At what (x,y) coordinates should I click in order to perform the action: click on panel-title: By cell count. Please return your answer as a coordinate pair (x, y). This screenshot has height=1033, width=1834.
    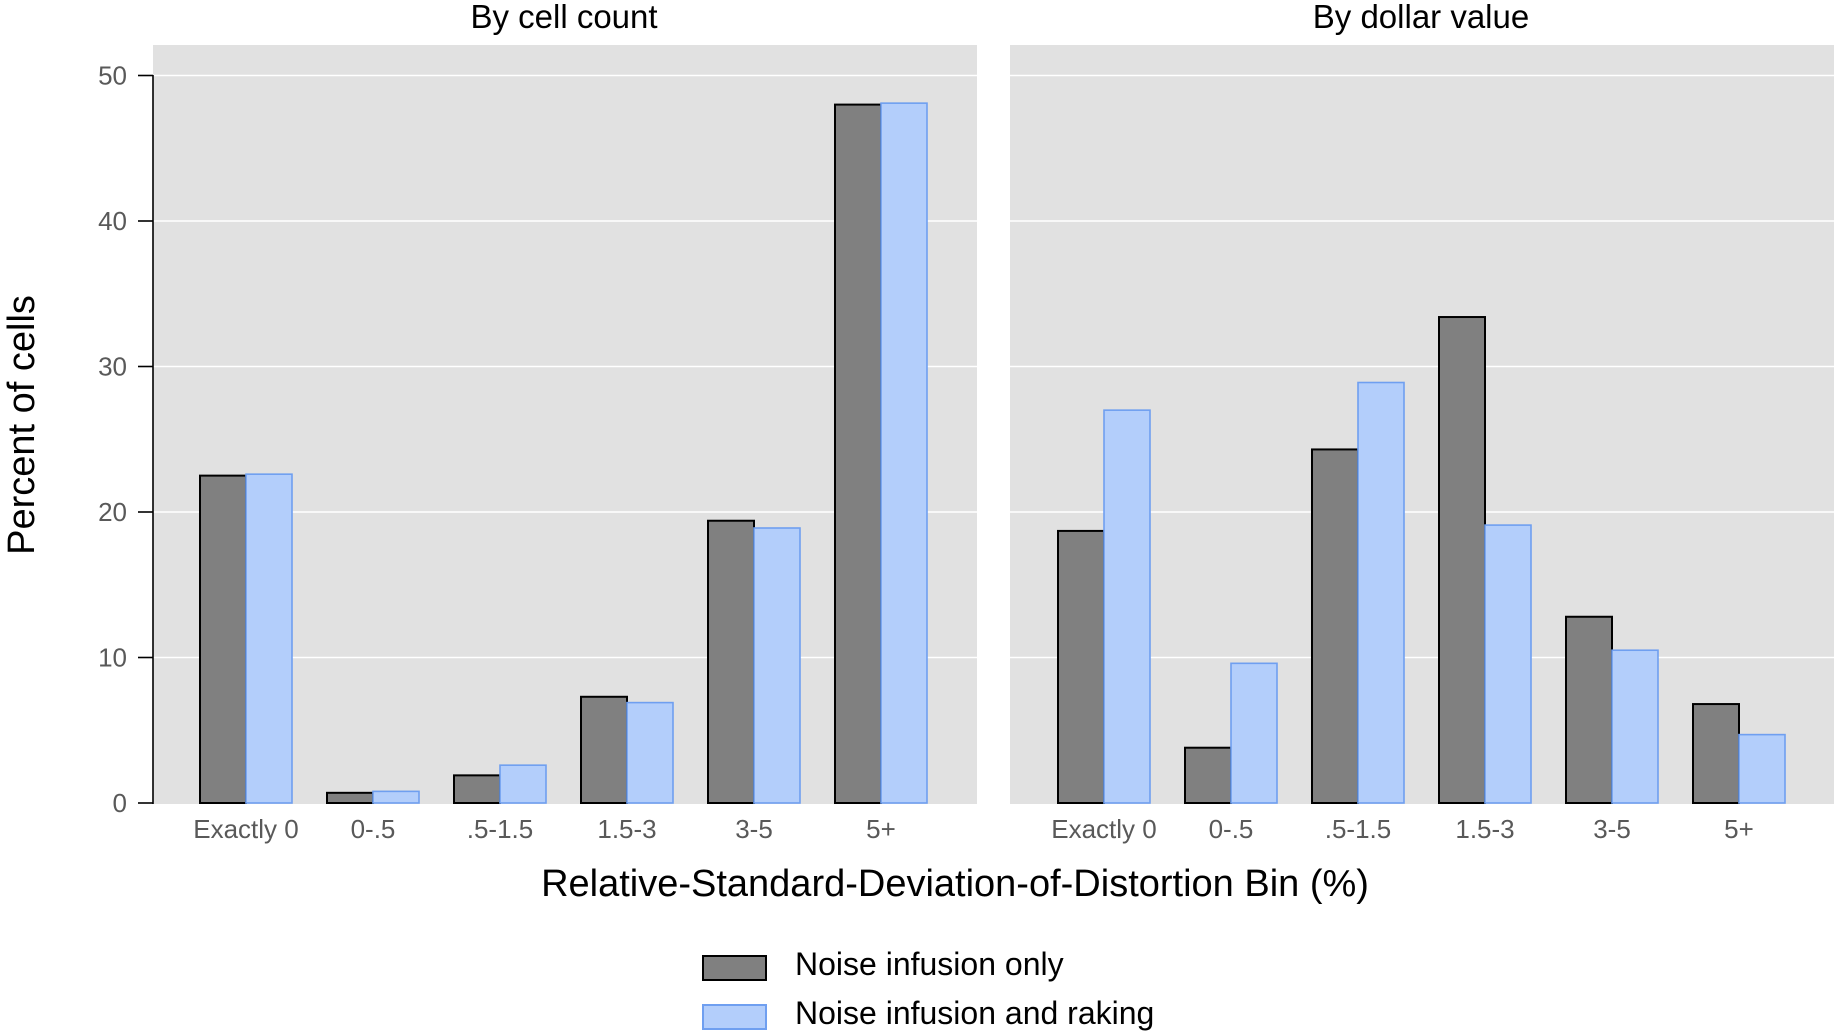
    Looking at the image, I should click on (563, 17).